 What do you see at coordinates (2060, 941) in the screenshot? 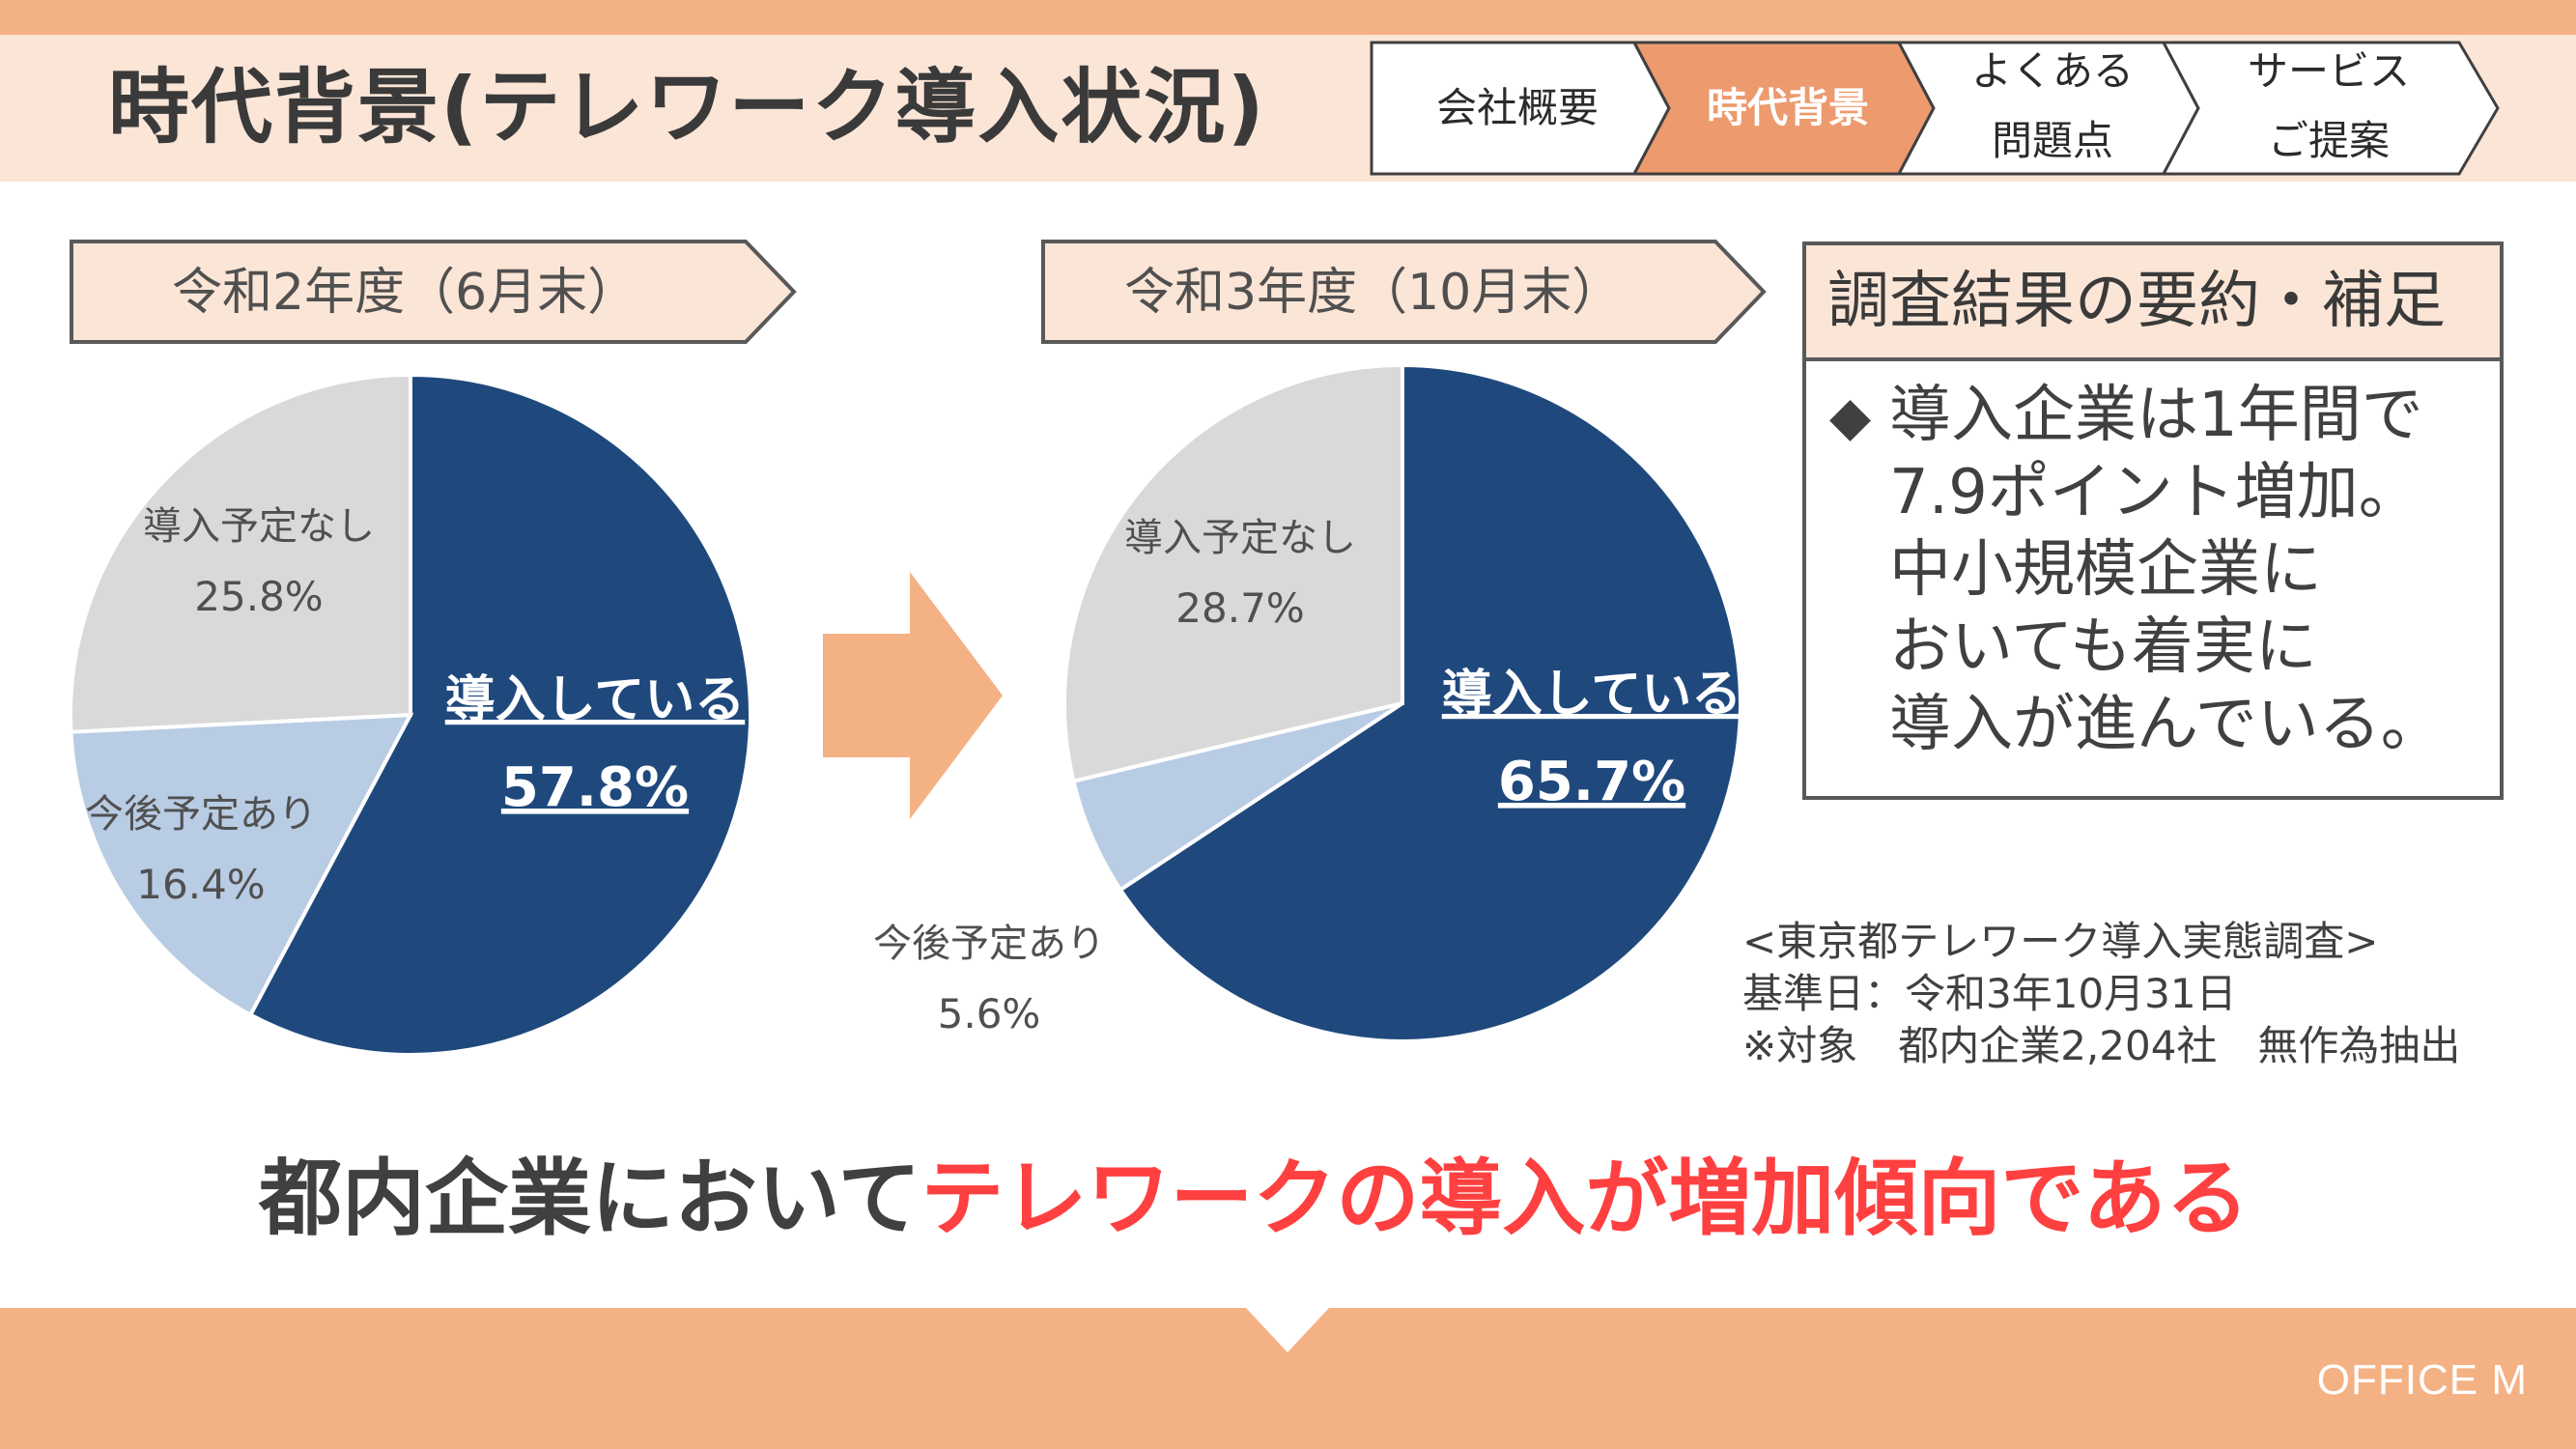
I see `source-line: <東京都テレワーク導入実態調査>` at bounding box center [2060, 941].